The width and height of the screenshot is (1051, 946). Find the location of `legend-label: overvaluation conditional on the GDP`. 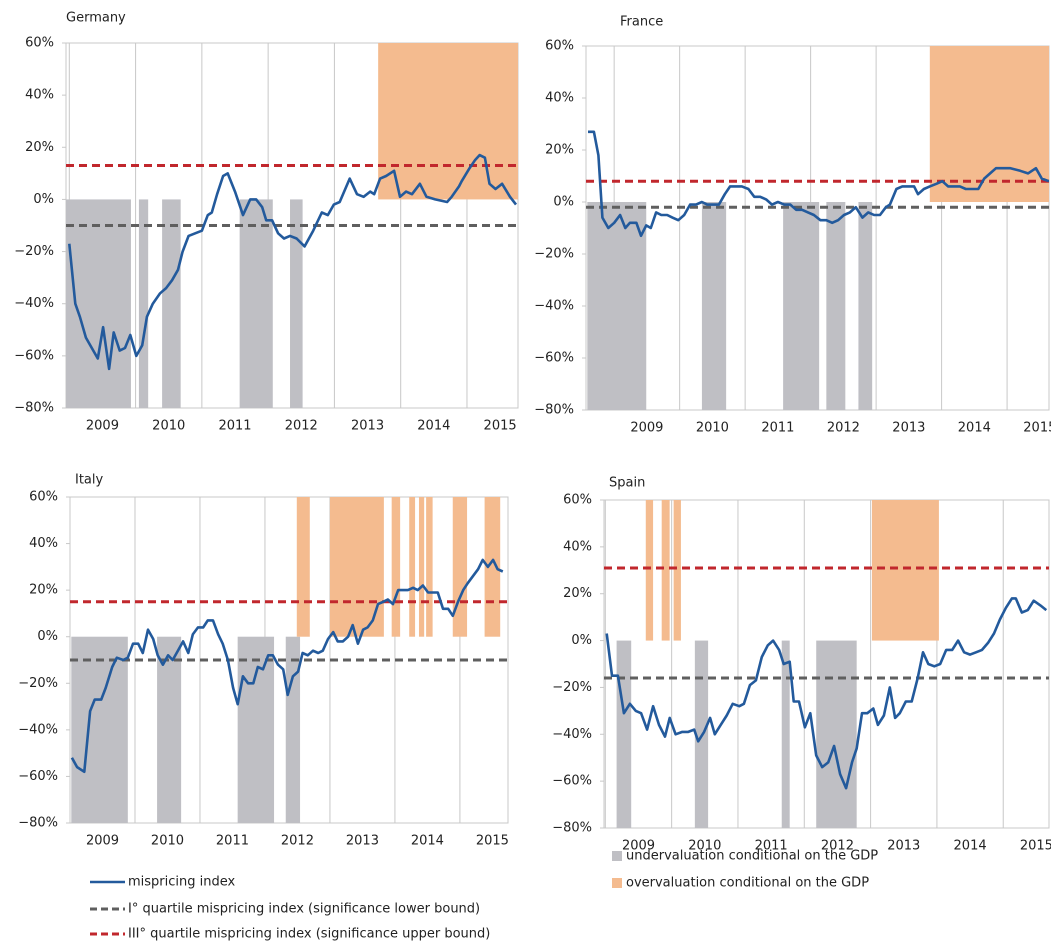

legend-label: overvaluation conditional on the GDP is located at coordinates (747, 883).